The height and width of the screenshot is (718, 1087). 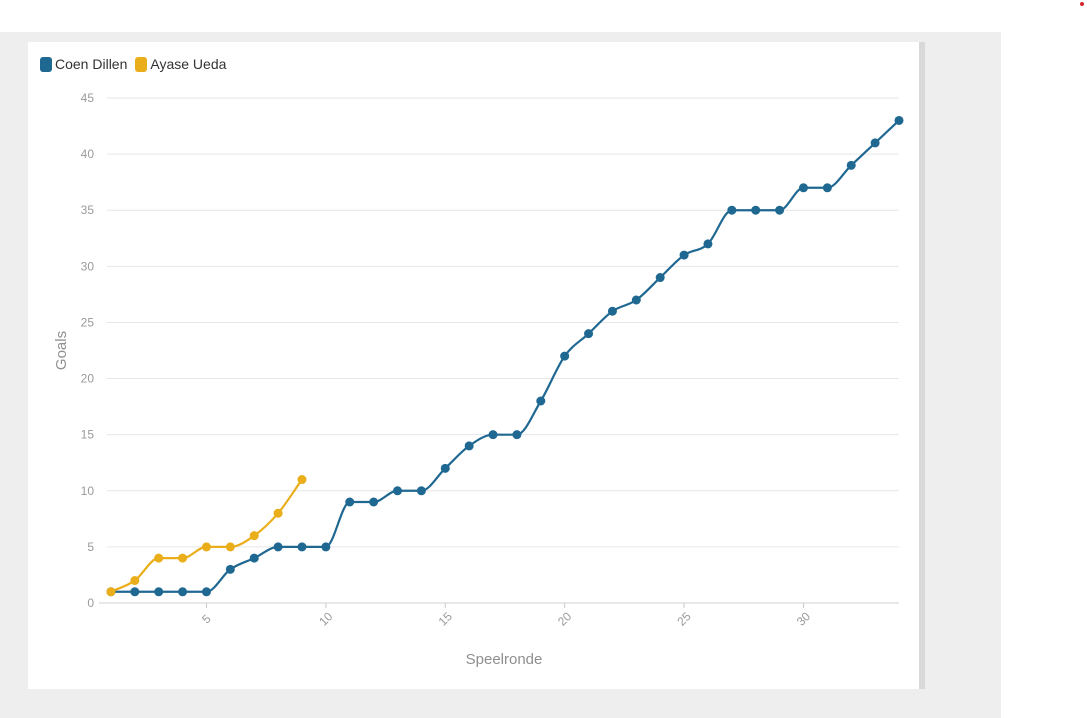 I want to click on x-tick-label: 25, so click(x=684, y=619).